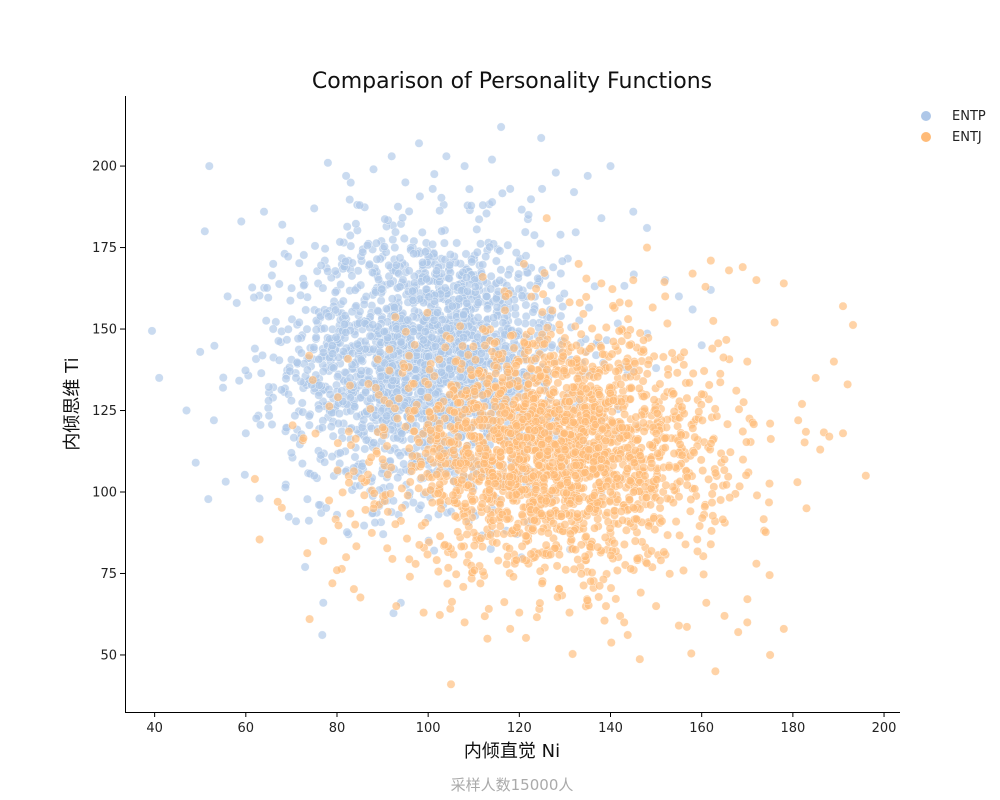 The height and width of the screenshot is (800, 1000). I want to click on y-tick-label: 175, so click(104, 248).